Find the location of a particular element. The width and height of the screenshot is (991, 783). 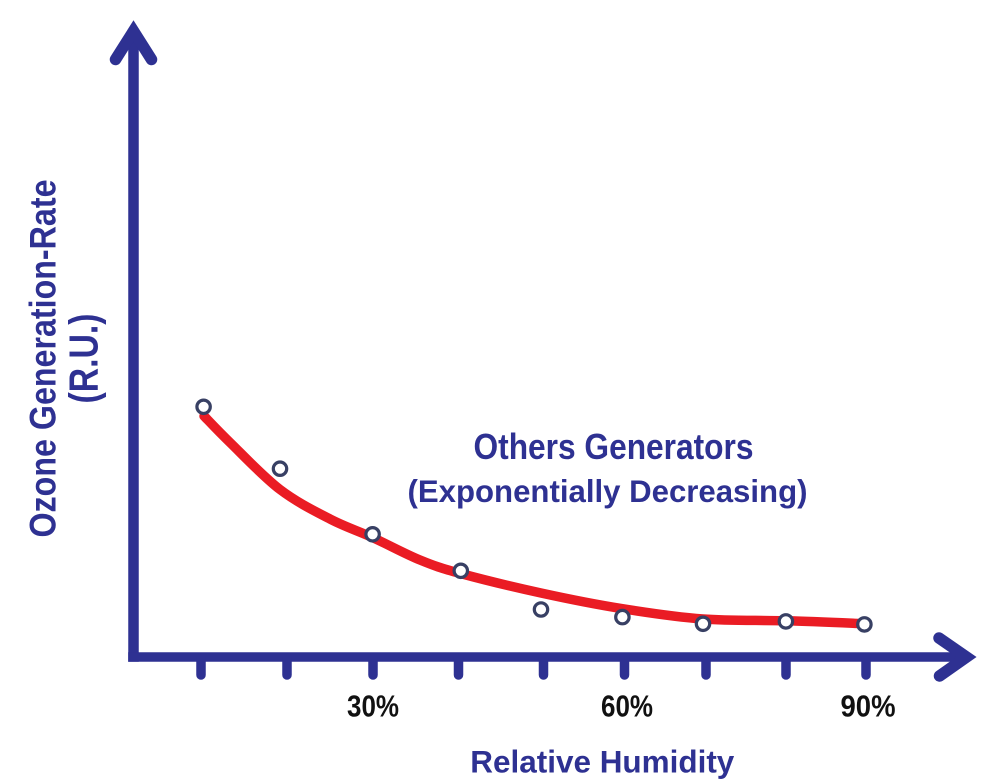

svg-text: (Exponentially Decreasing) is located at coordinates (608, 491).